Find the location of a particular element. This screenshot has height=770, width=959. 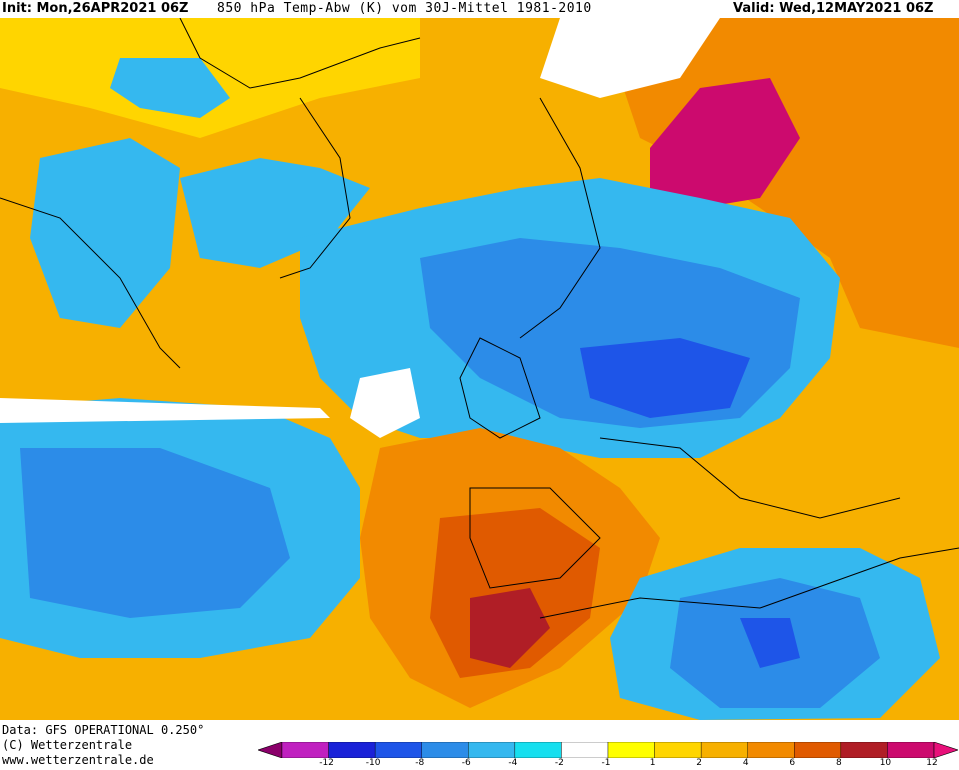

colorbar-tick-label: 8 is located at coordinates (838, 763).